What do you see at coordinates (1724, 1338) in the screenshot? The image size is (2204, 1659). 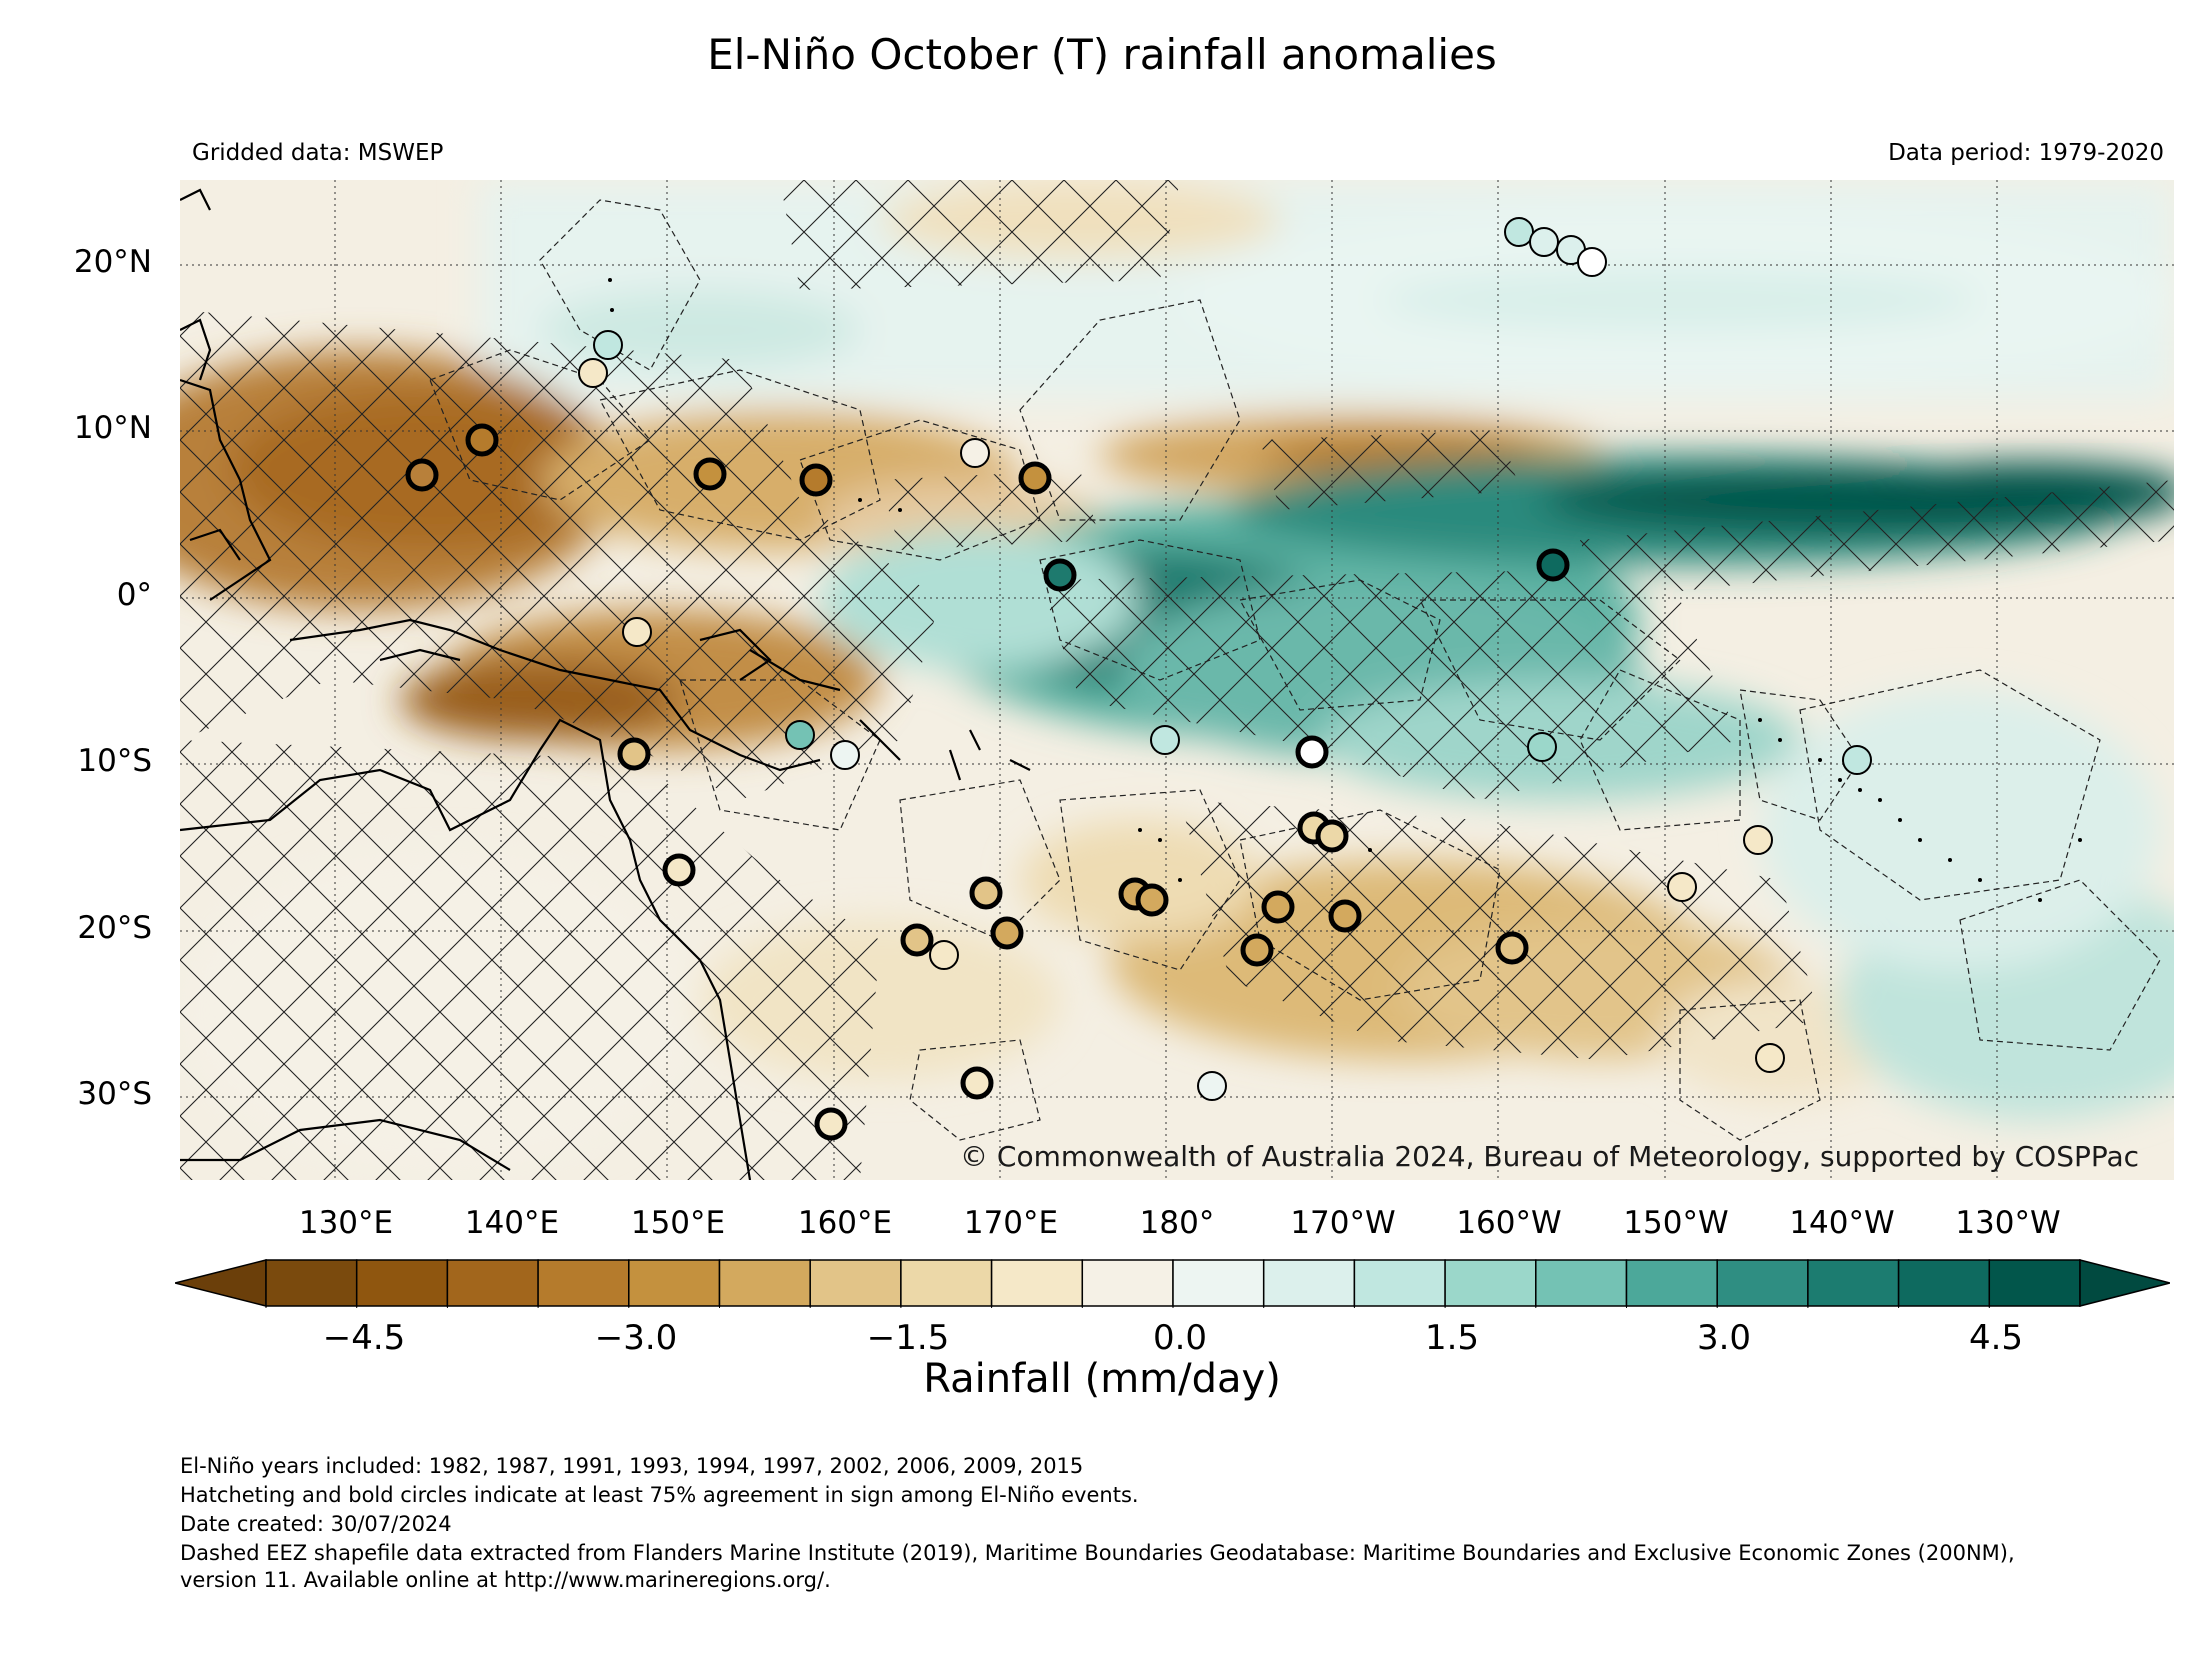 I see `colorbar-tick: 3.0` at bounding box center [1724, 1338].